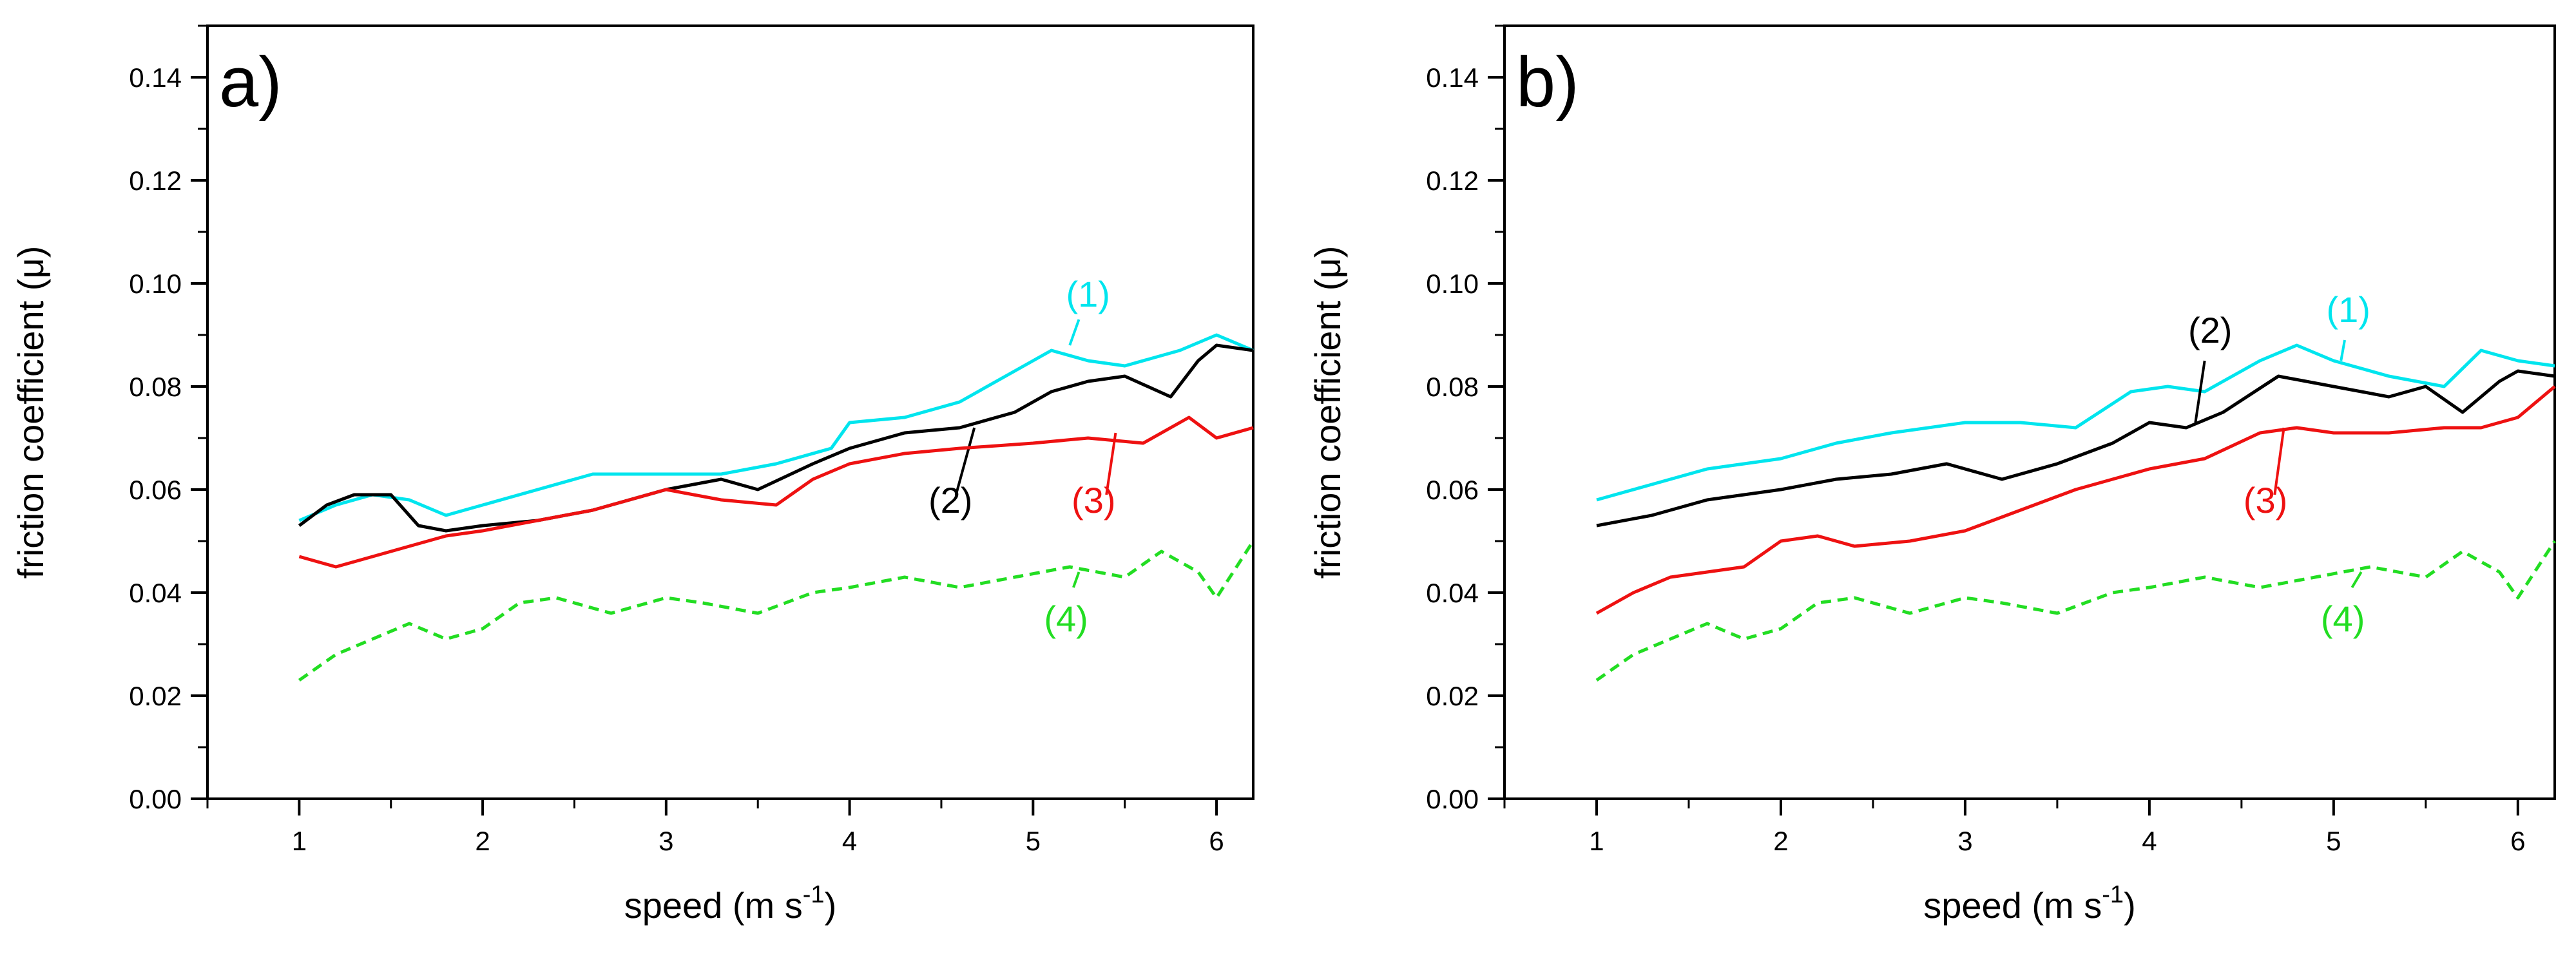 This screenshot has width=2576, height=954. What do you see at coordinates (251, 82) in the screenshot?
I see `panel-label: a)` at bounding box center [251, 82].